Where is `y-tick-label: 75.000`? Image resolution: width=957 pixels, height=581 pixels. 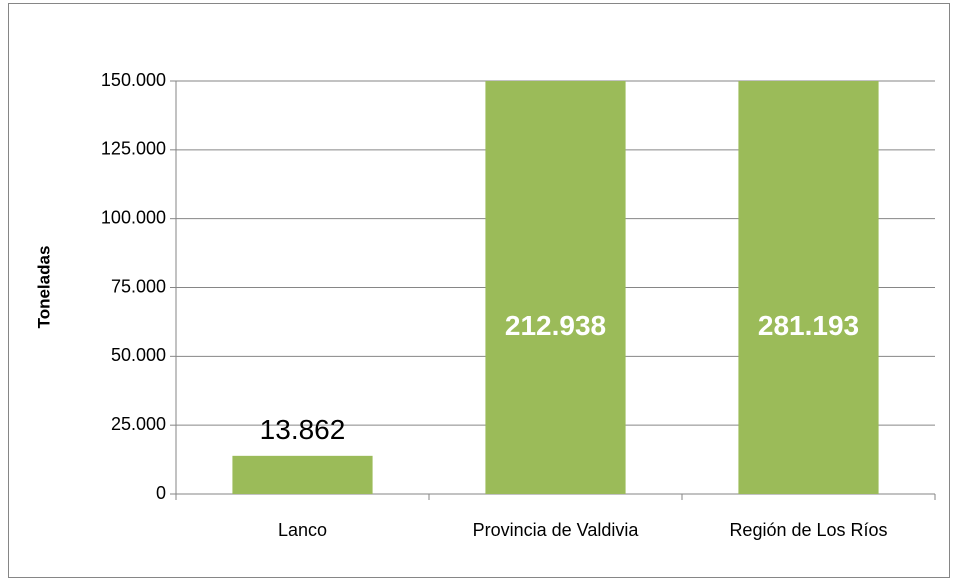 y-tick-label: 75.000 is located at coordinates (138, 286).